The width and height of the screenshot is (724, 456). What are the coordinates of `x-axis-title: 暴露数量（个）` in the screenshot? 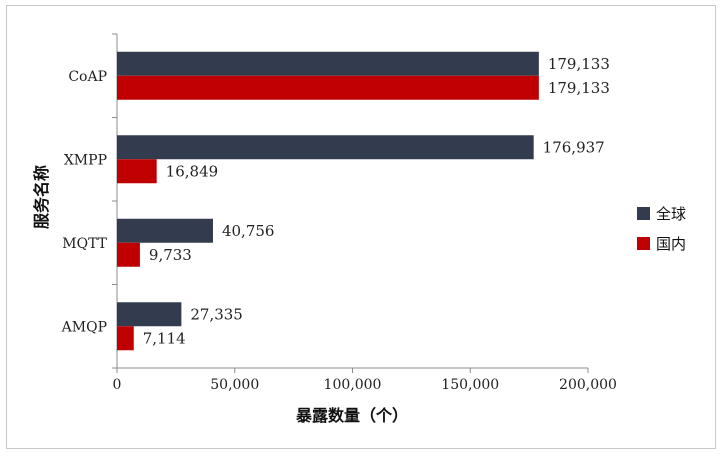 It's located at (351, 415).